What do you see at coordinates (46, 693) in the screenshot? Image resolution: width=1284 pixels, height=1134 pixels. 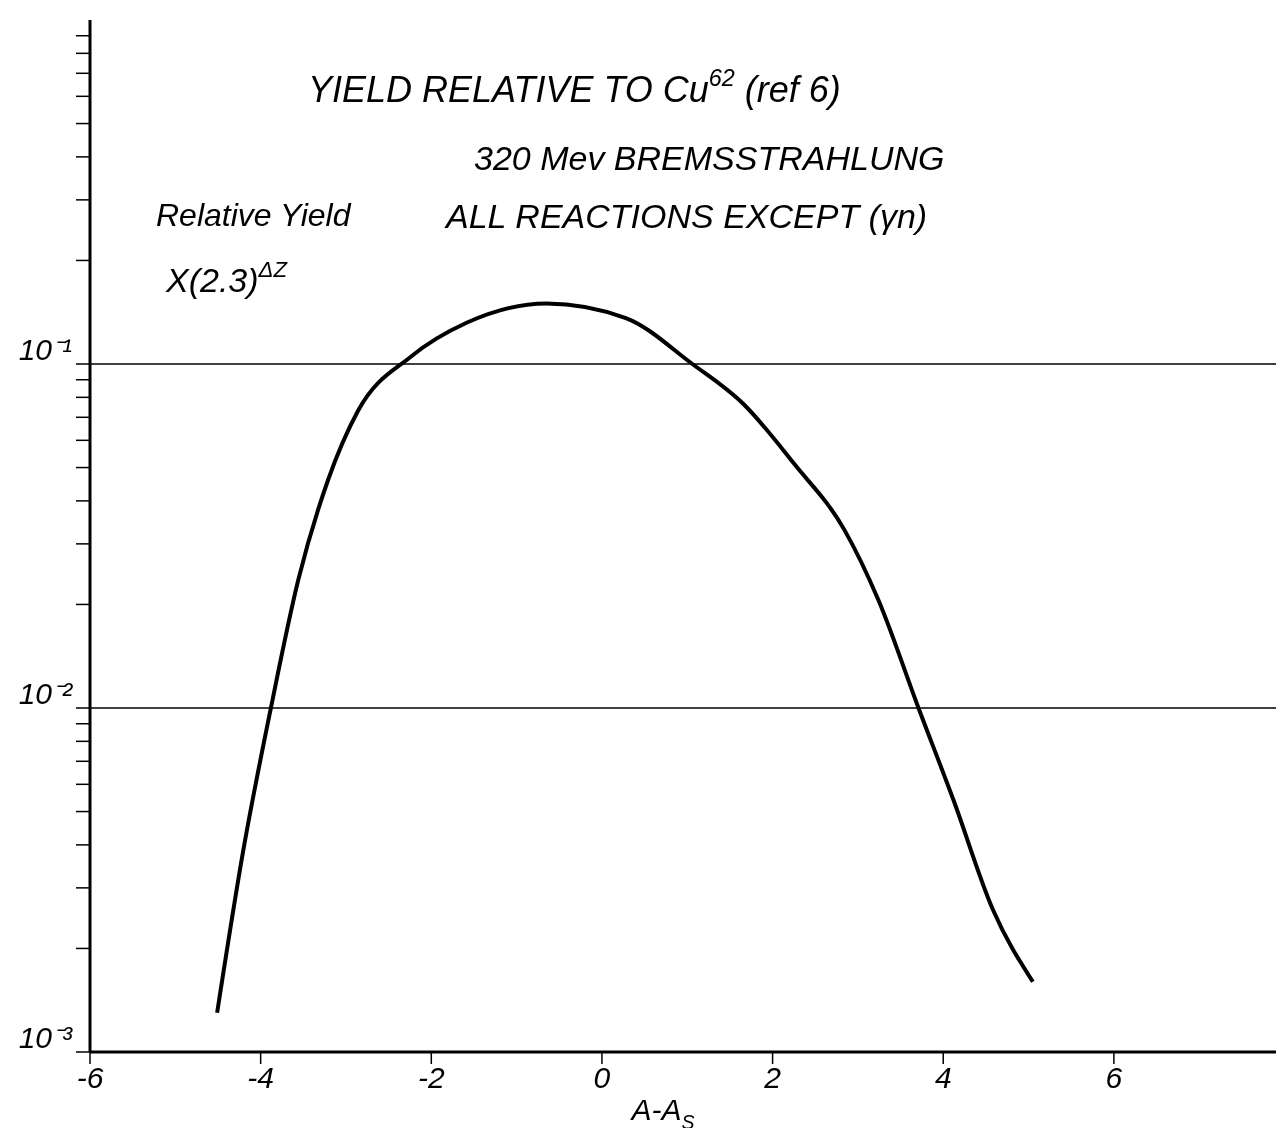 I see `y-tick-label: 10⁻²` at bounding box center [46, 693].